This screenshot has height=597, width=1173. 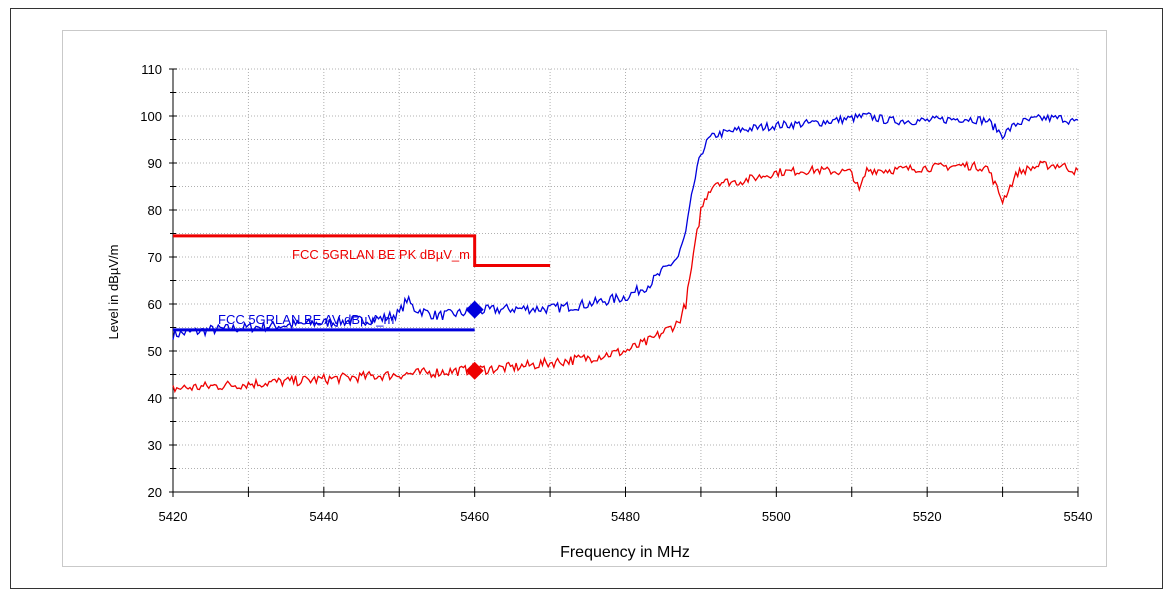 I want to click on x-tick-label: 5500, so click(x=776, y=516).